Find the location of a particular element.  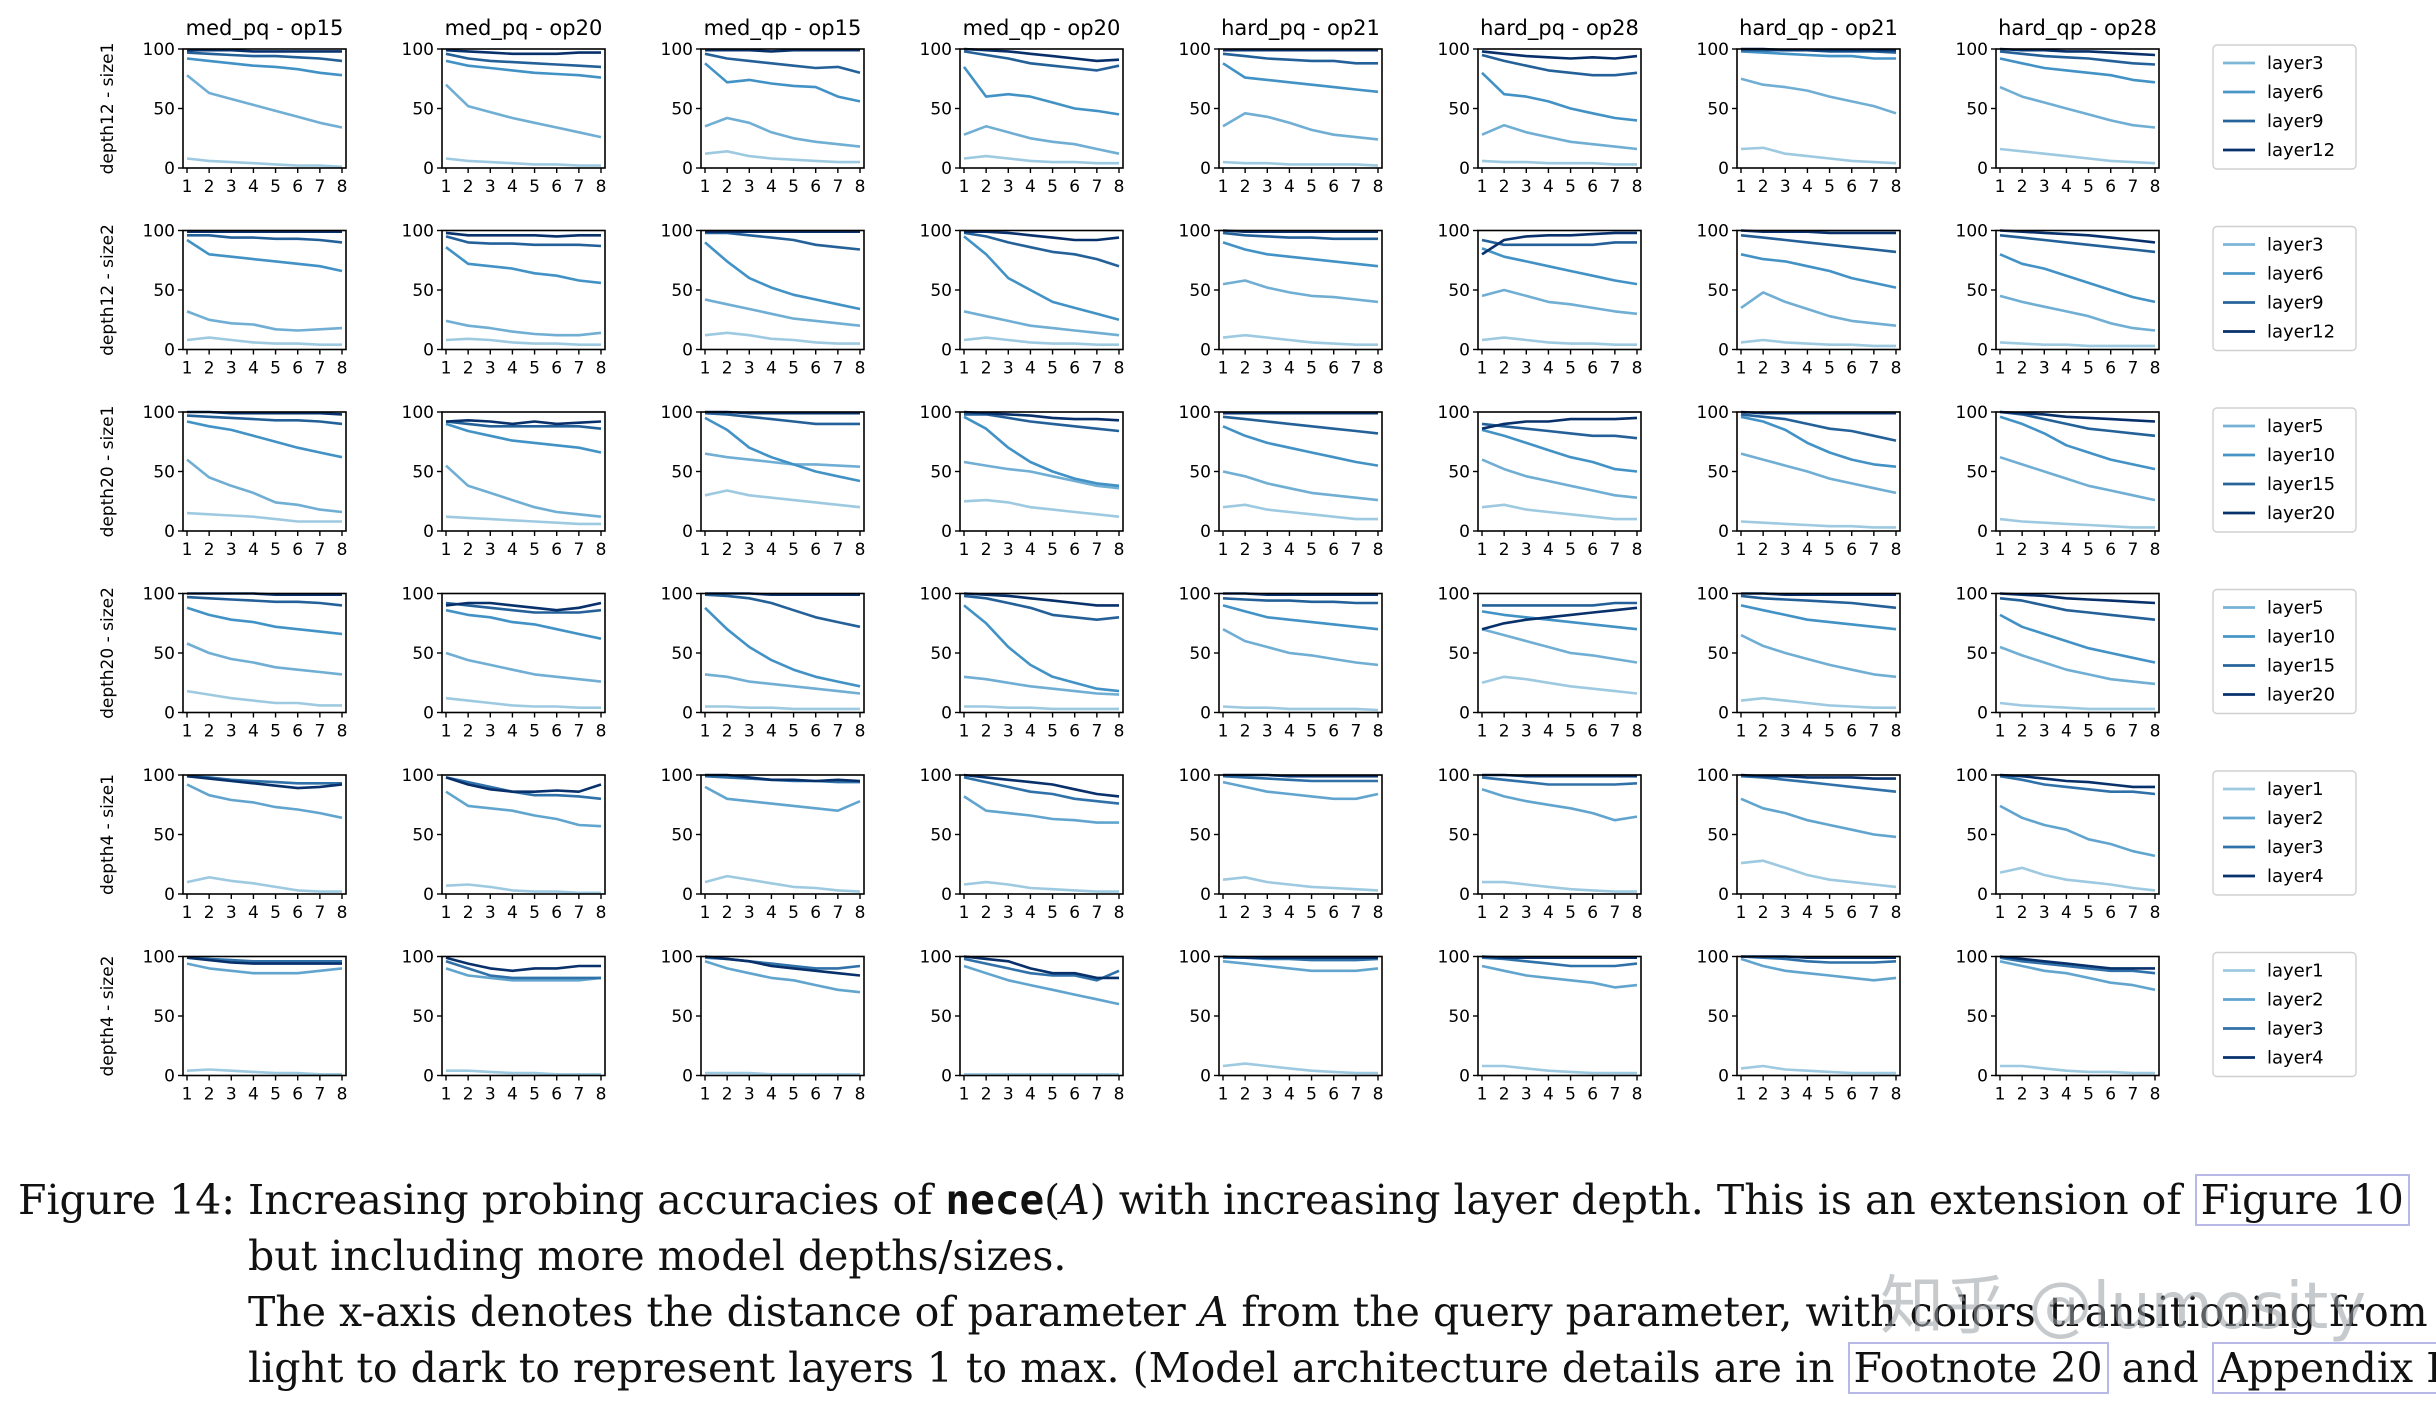

legend-label: layer20 is located at coordinates (2301, 695).